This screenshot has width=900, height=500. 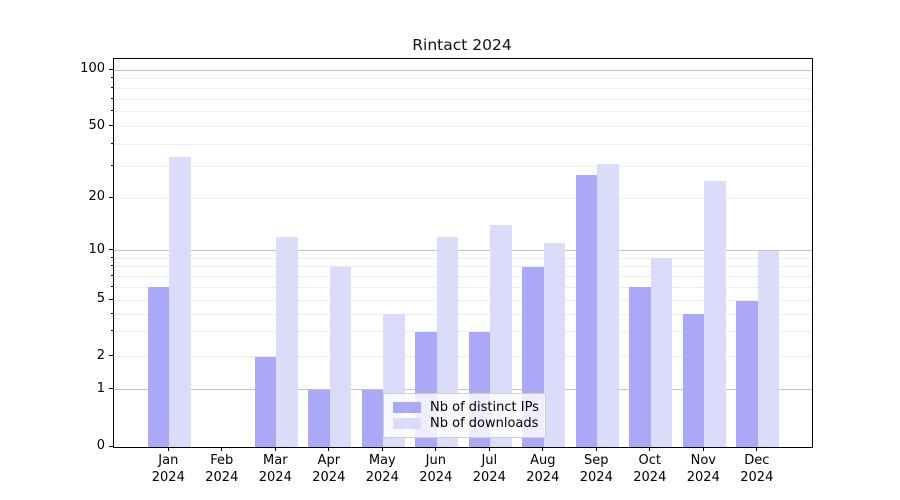 What do you see at coordinates (586, 310) in the screenshot?
I see `bar-ips-sep` at bounding box center [586, 310].